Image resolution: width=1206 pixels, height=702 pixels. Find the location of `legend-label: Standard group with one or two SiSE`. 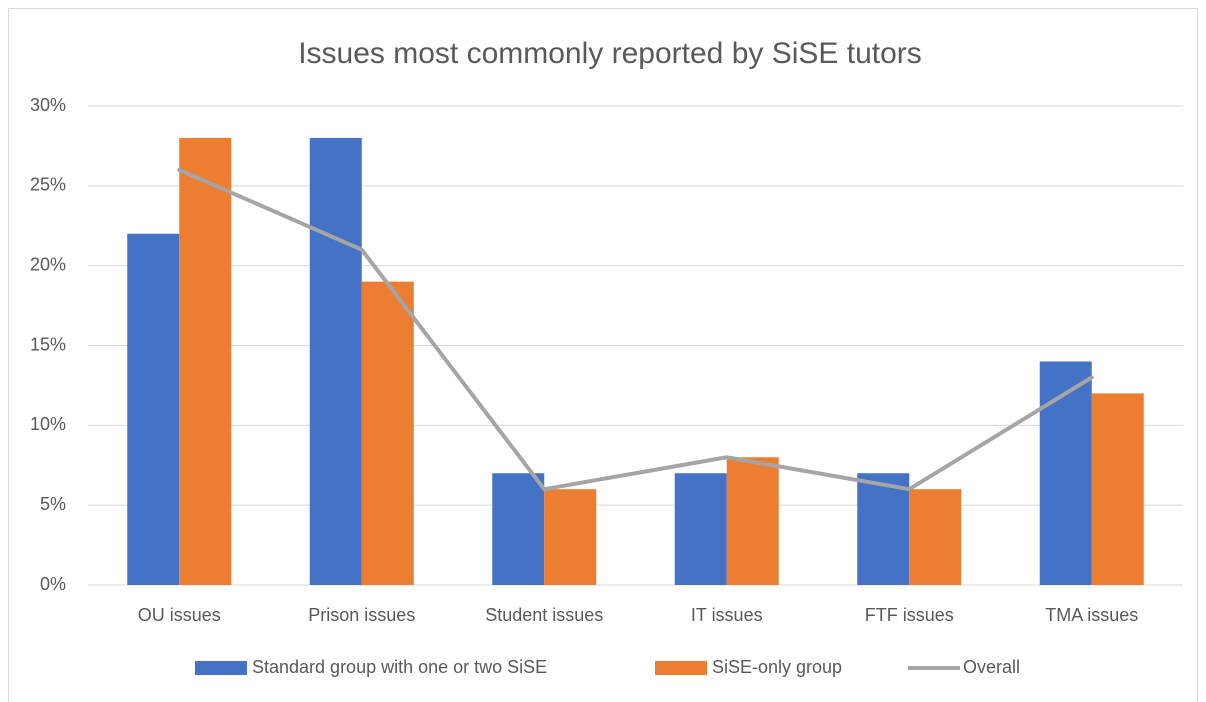

legend-label: Standard group with one or two SiSE is located at coordinates (399, 667).